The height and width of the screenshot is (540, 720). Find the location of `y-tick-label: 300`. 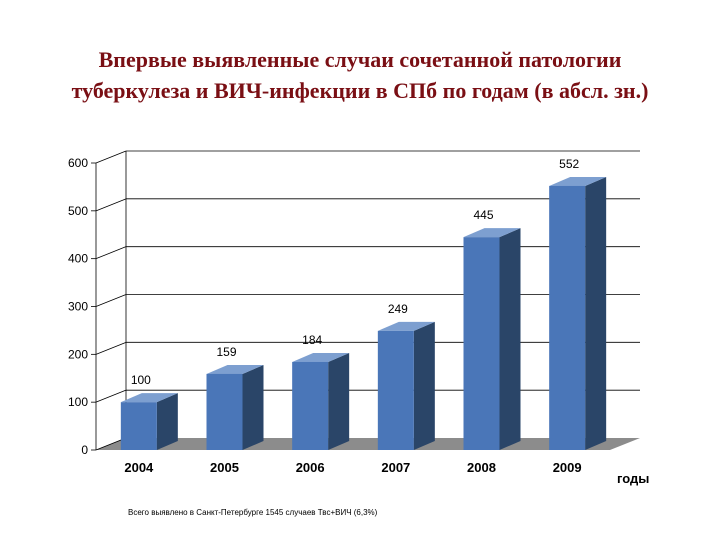

y-tick-label: 300 is located at coordinates (78, 307).